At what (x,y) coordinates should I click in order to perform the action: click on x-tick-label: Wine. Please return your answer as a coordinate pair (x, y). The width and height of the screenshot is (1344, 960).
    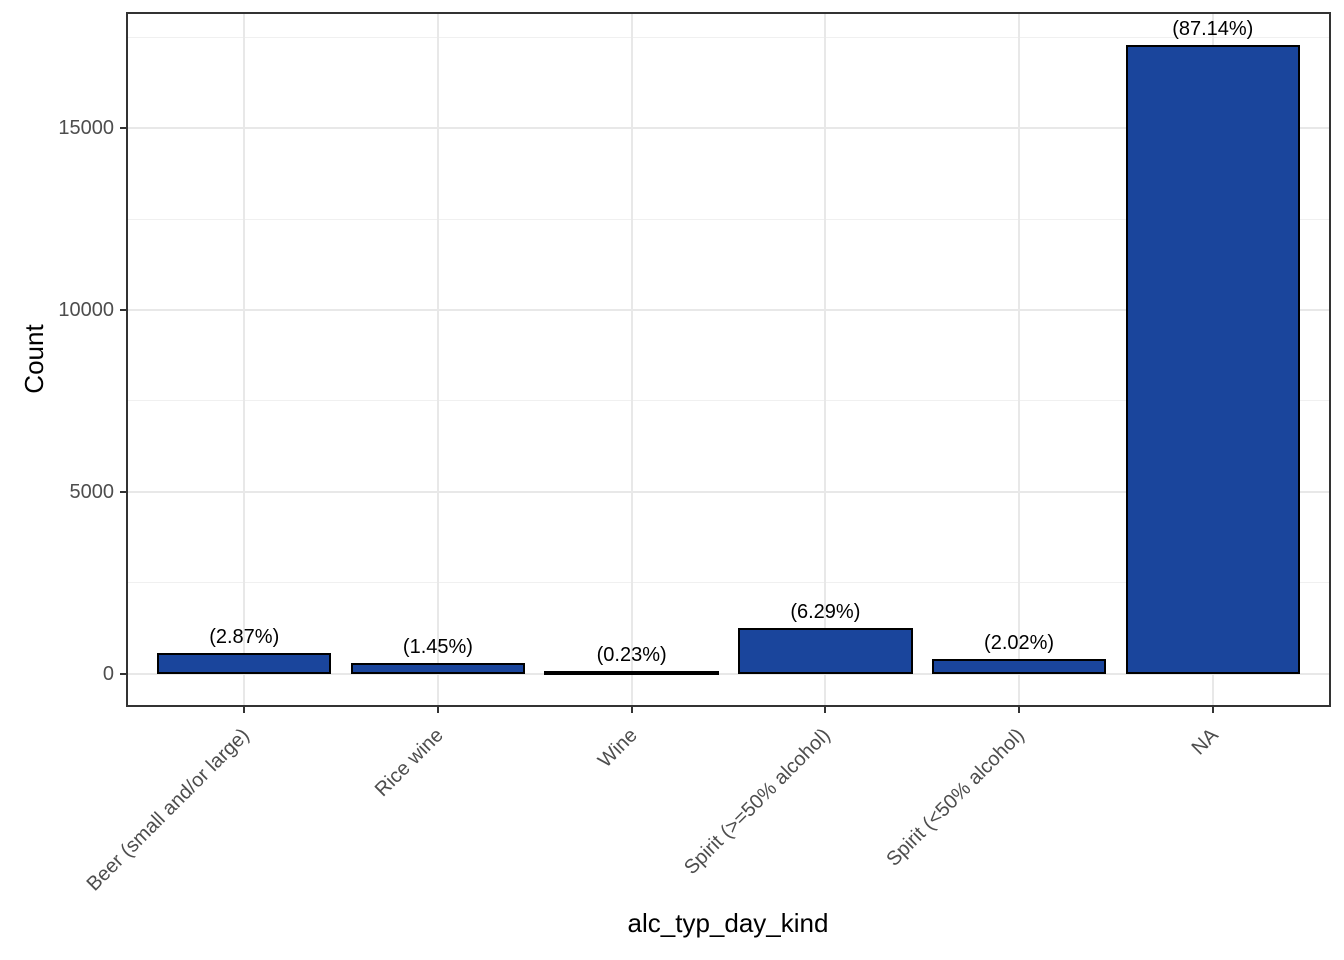
    Looking at the image, I should click on (617, 748).